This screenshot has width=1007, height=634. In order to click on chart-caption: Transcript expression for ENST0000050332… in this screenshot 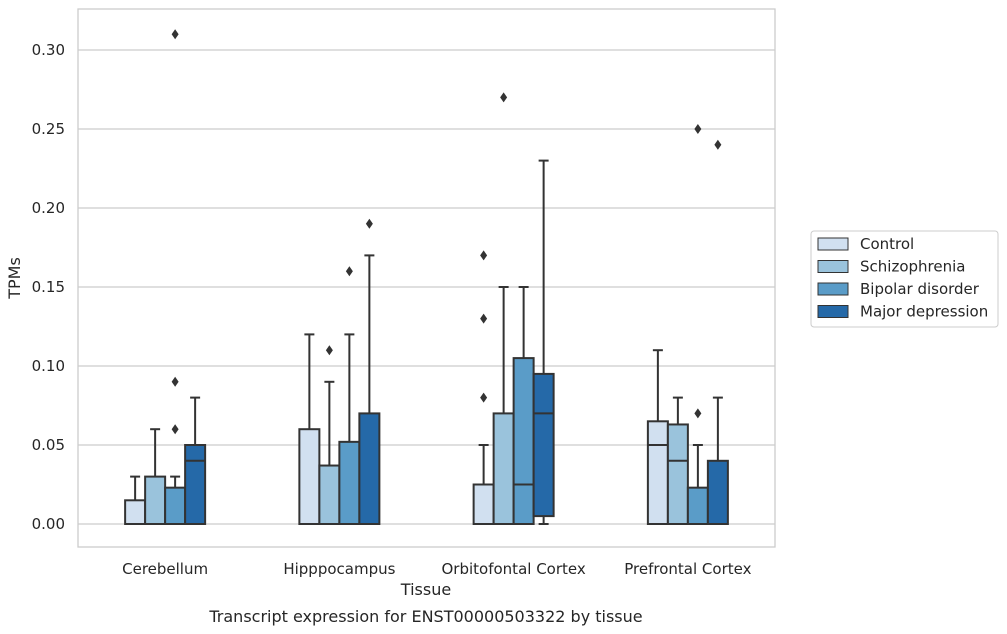, I will do `click(425, 616)`.